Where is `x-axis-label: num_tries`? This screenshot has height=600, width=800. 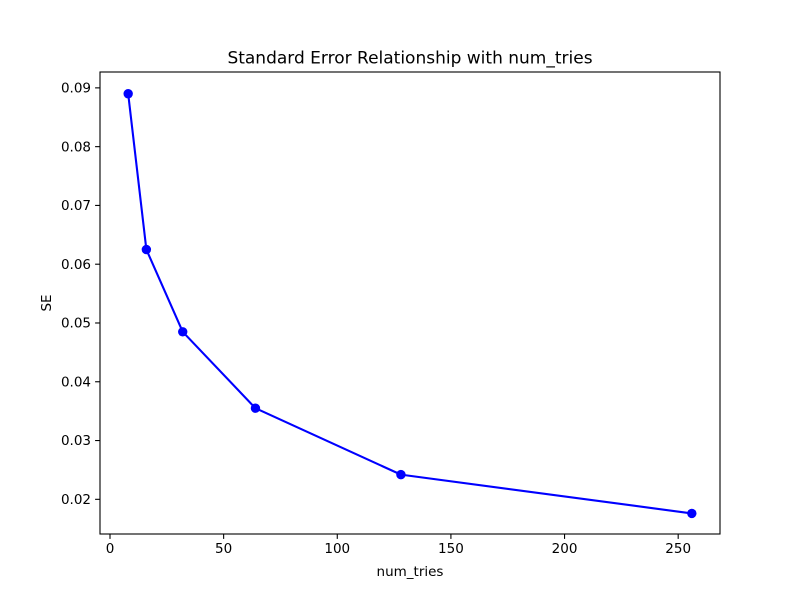
x-axis-label: num_tries is located at coordinates (410, 572).